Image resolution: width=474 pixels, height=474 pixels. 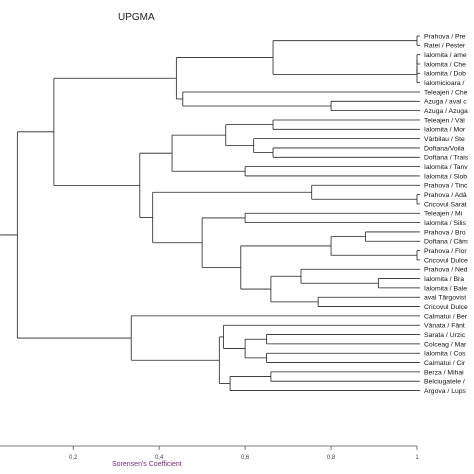 I want to click on leaf-label: Ialomita / Cos, so click(x=445, y=354).